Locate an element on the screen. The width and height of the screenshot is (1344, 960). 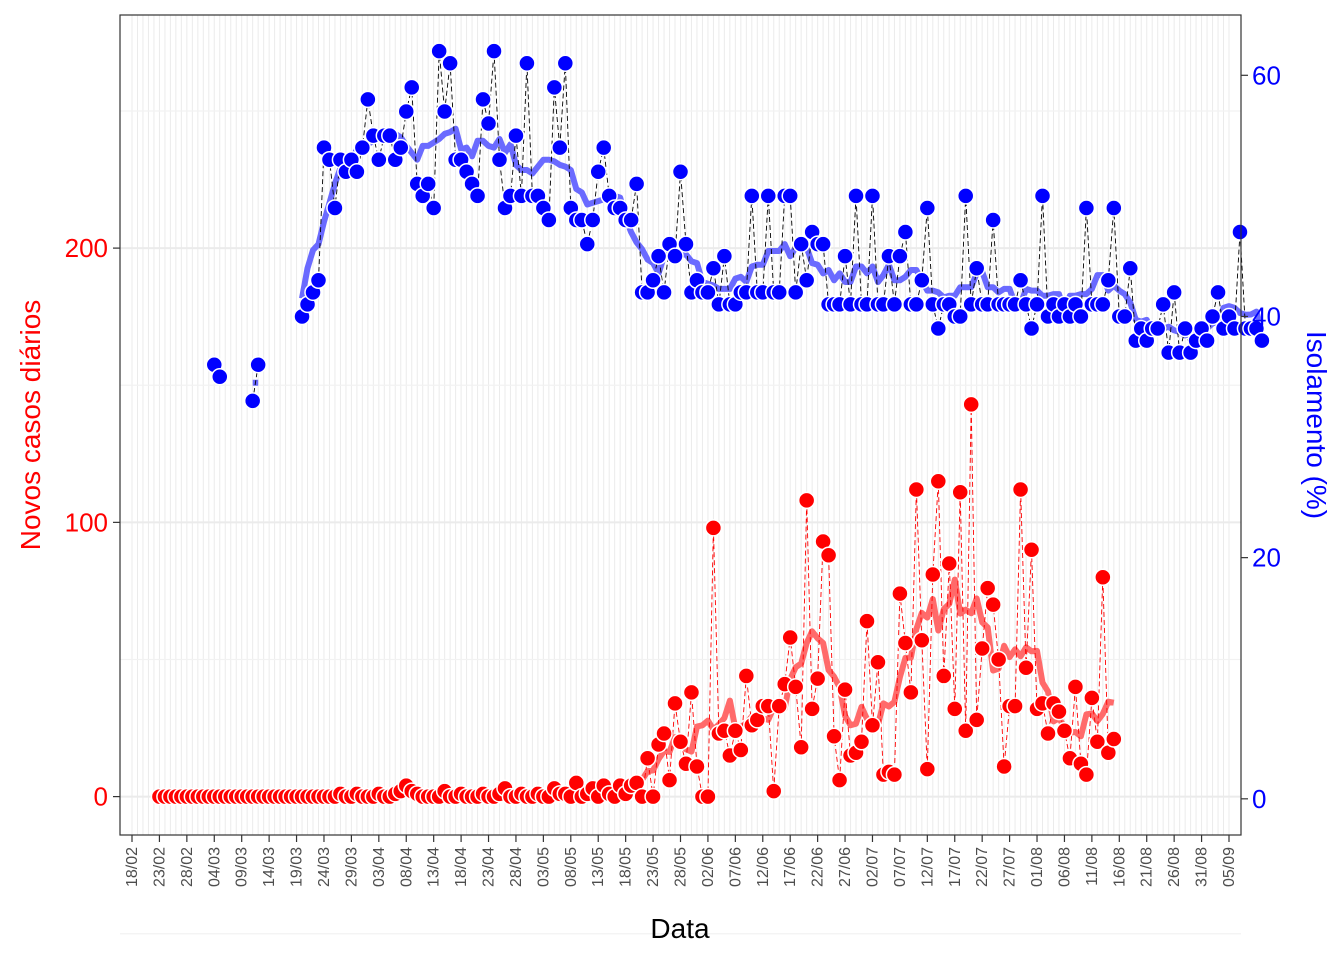
x-tick-label: 07/07 is located at coordinates (900, 867).